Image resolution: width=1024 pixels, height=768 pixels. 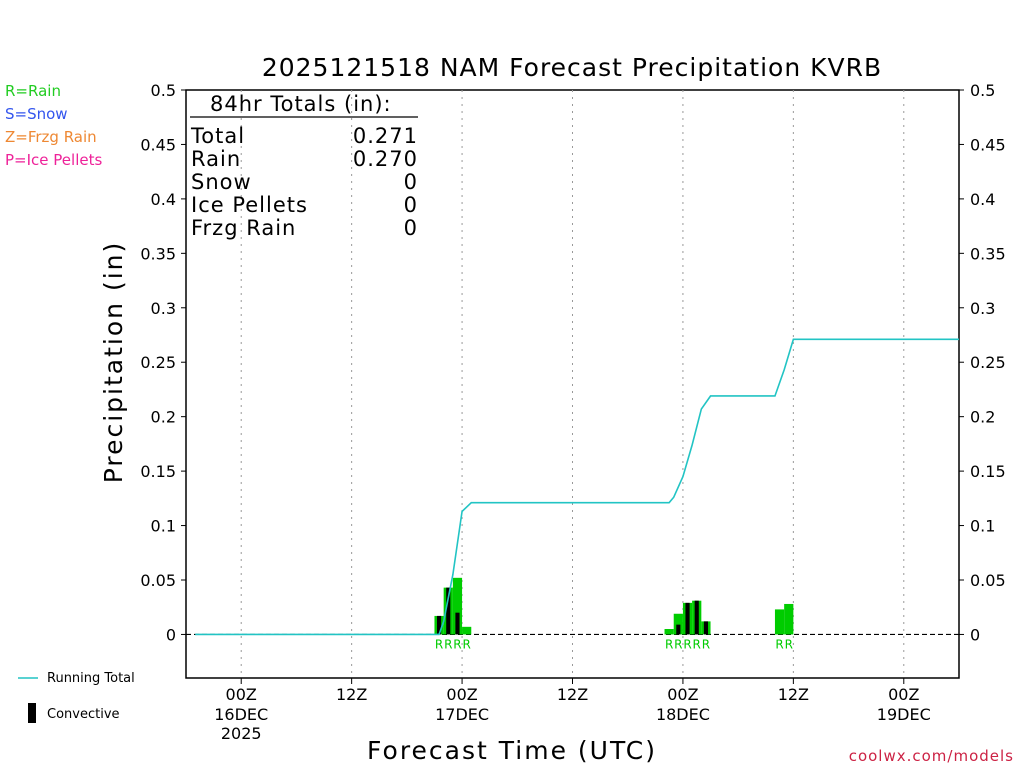 What do you see at coordinates (158, 471) in the screenshot?
I see `y-tick-label-left: 0.15` at bounding box center [158, 471].